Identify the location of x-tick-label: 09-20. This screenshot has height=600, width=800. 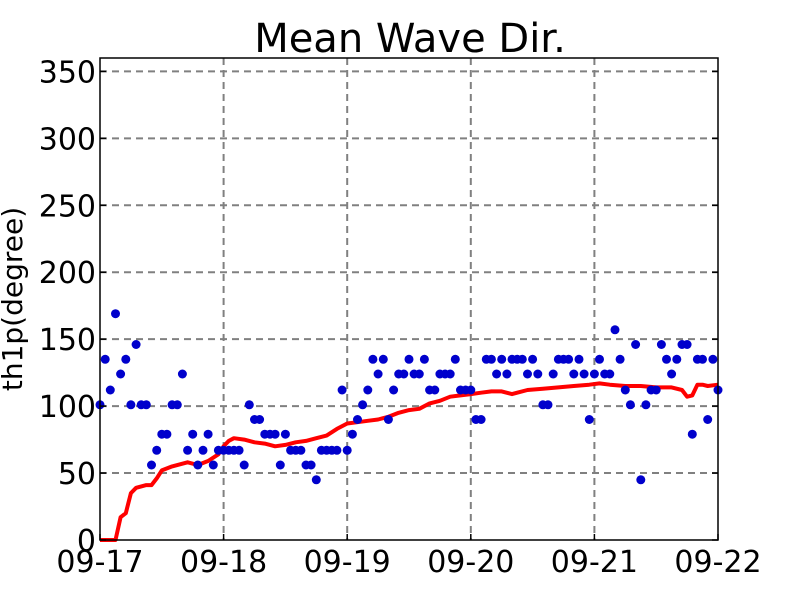
(470, 562).